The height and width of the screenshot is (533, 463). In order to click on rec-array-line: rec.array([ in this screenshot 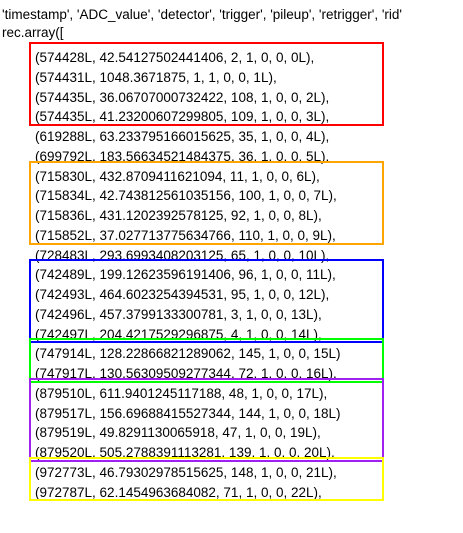, I will do `click(202, 33)`.